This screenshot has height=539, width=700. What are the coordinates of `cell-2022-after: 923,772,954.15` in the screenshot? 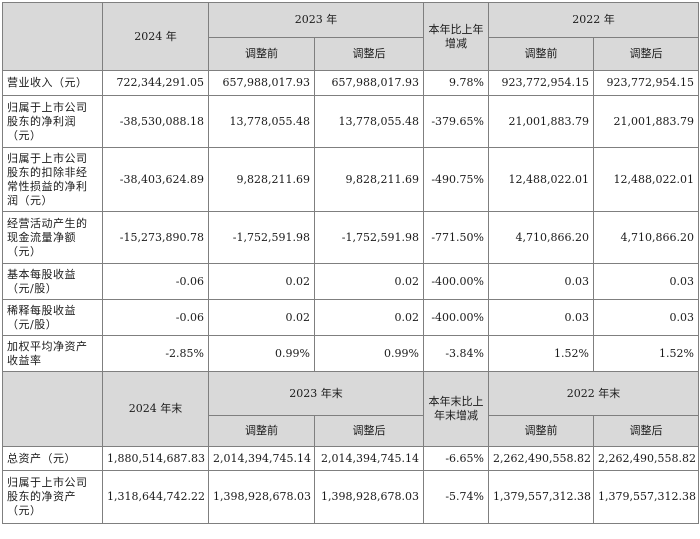 It's located at (646, 83).